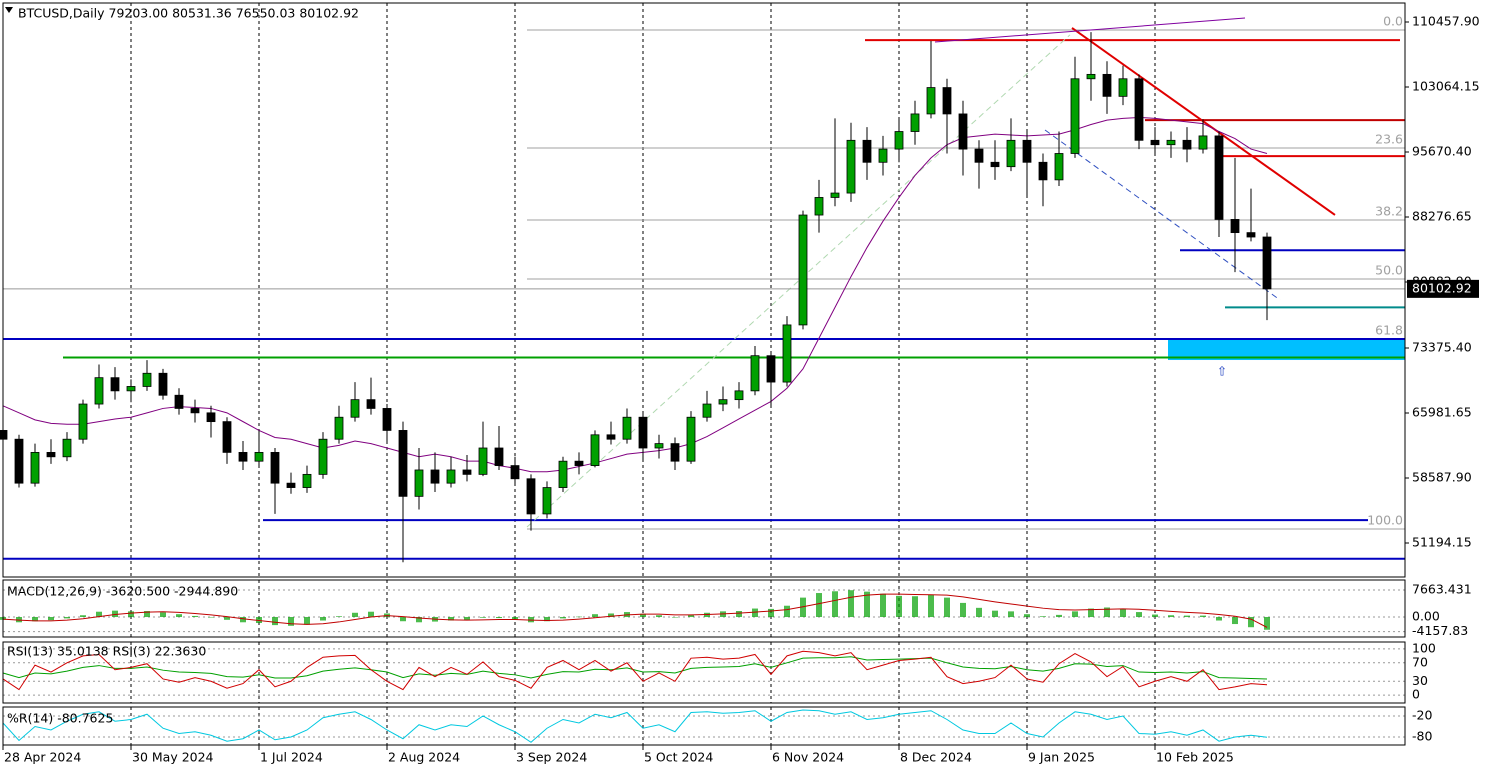  What do you see at coordinates (291, 757) in the screenshot?
I see `x-tick-label: 1 Jul 2024` at bounding box center [291, 757].